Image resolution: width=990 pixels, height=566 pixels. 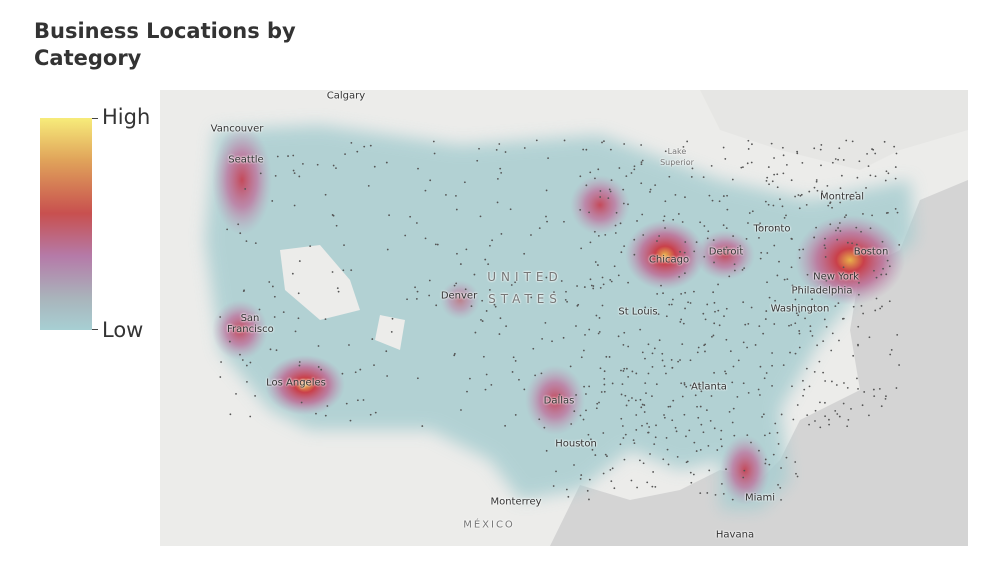 I want to click on legend-gradient, so click(x=66, y=224).